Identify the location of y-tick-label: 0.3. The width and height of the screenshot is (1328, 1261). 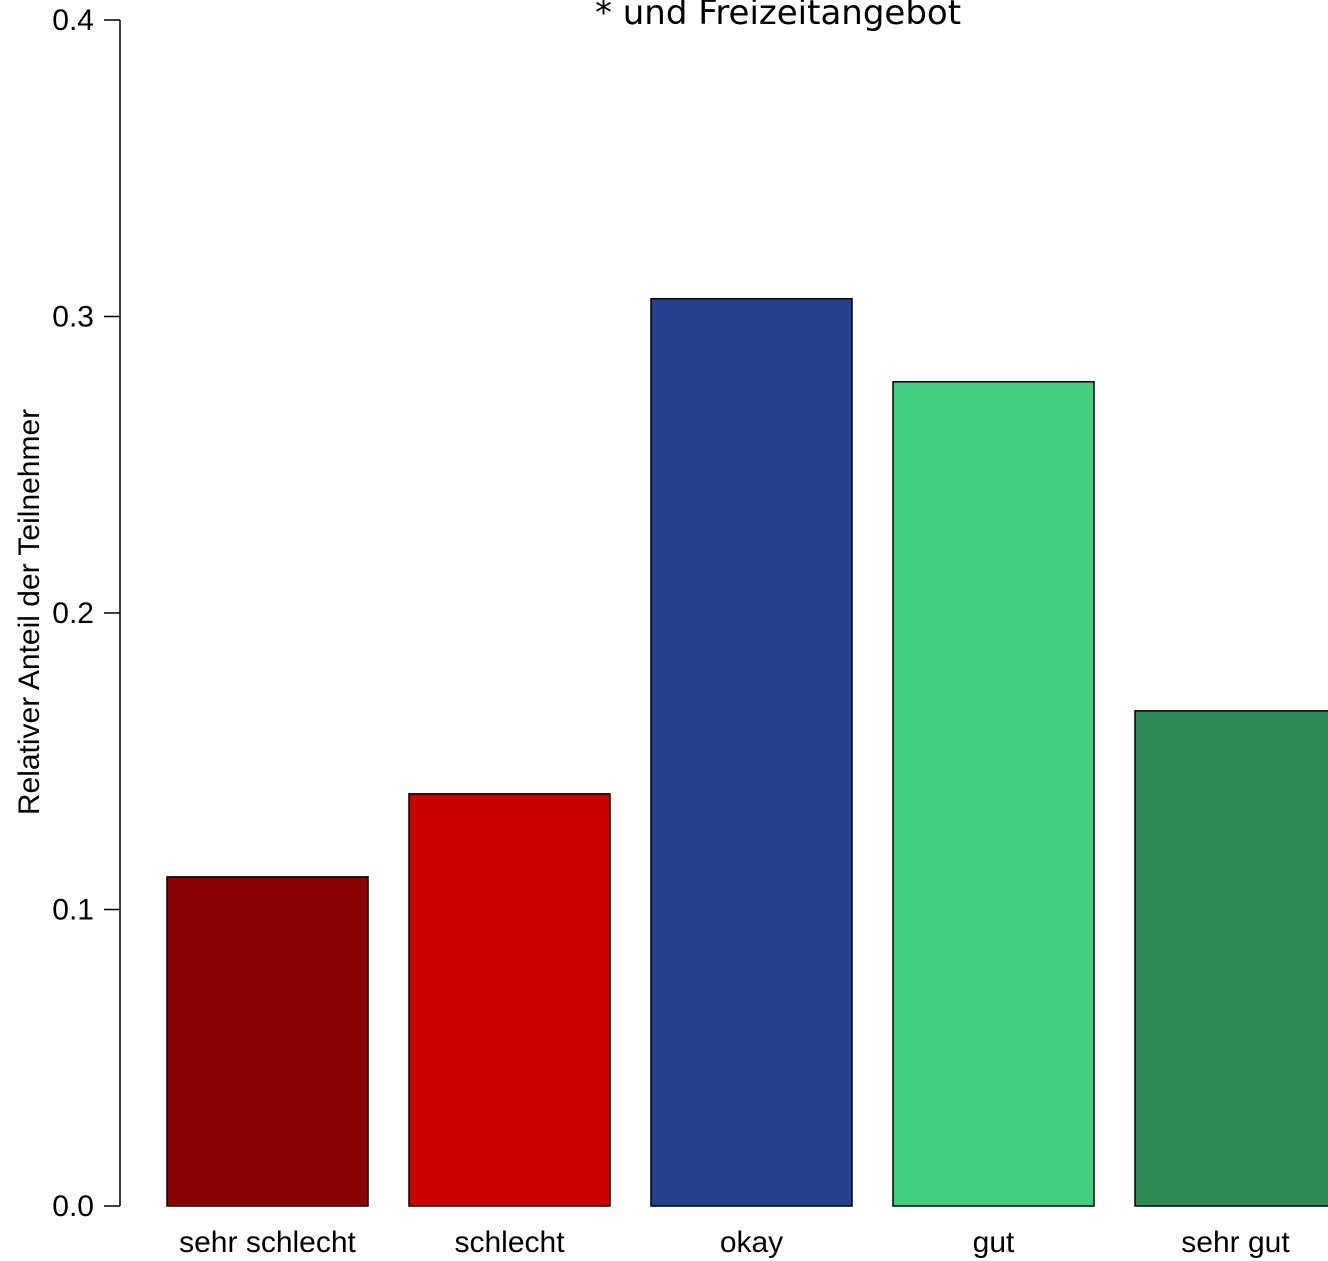
(73, 317).